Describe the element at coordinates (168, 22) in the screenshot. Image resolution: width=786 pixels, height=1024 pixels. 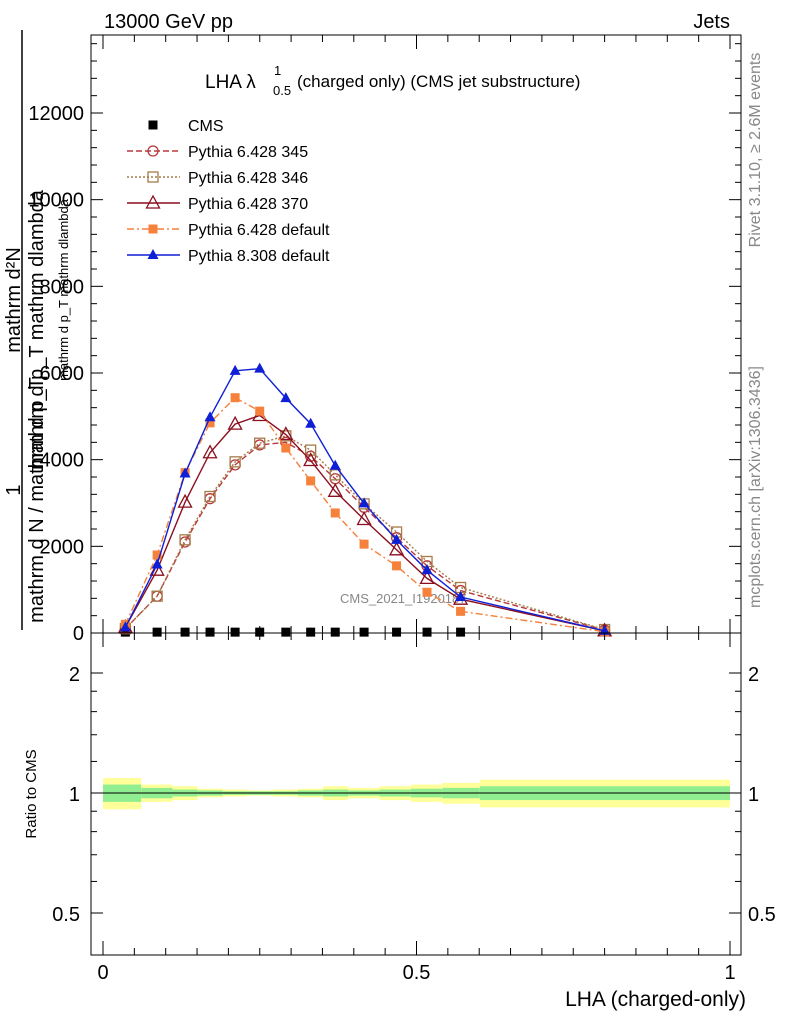
I see `collision-label: 13000 GeV pp` at that location.